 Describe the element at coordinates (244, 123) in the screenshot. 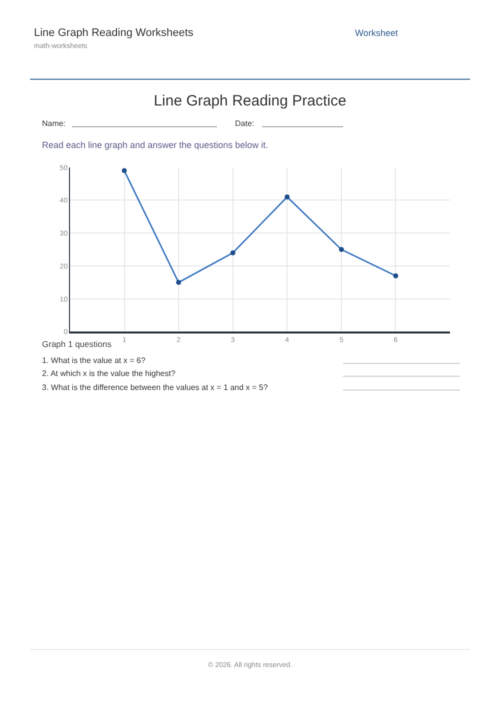

I see `text: Date:` at that location.